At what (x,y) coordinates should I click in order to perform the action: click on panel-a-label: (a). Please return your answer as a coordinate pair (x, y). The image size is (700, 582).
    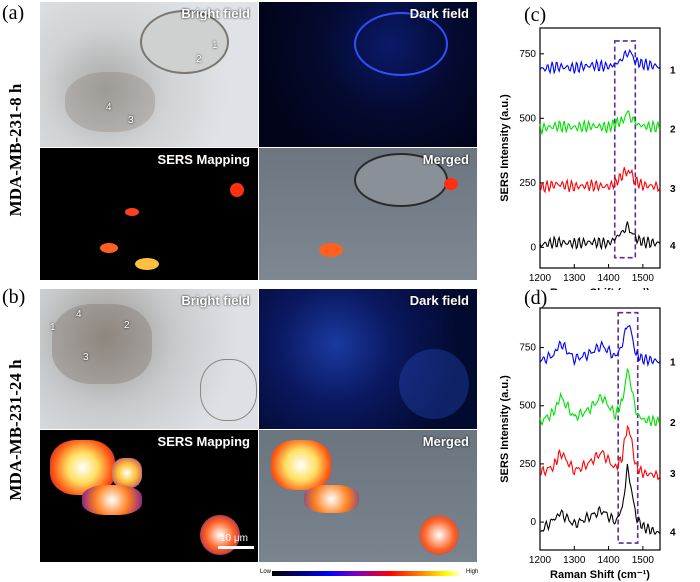
    Looking at the image, I should click on (13, 13).